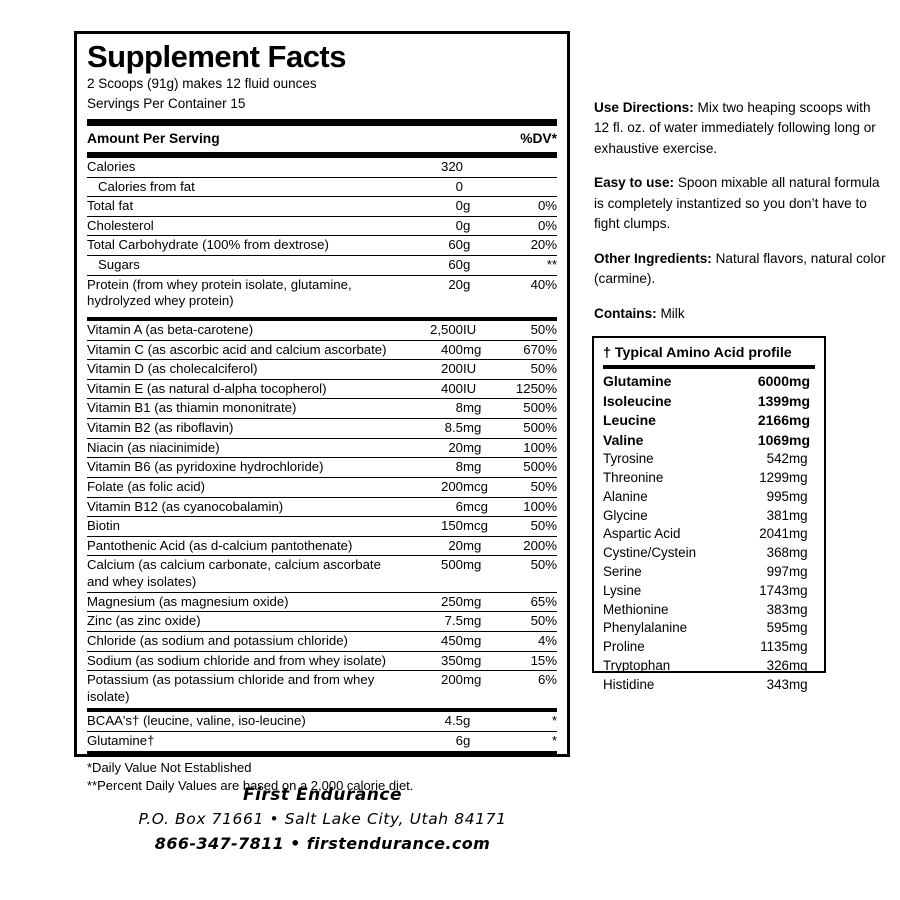 This screenshot has width=900, height=900. I want to click on use-directions-label: Use Directions:, so click(644, 107).